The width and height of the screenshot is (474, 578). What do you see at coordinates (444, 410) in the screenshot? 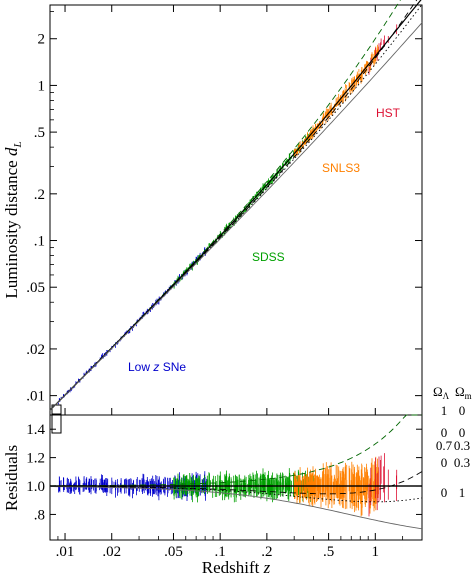
I see `omega-lambda-value: 1` at bounding box center [444, 410].